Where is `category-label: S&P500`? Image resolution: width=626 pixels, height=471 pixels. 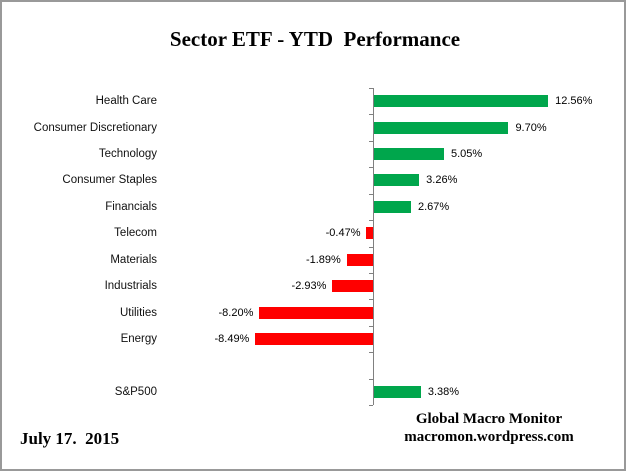 category-label: S&P500 is located at coordinates (135, 391).